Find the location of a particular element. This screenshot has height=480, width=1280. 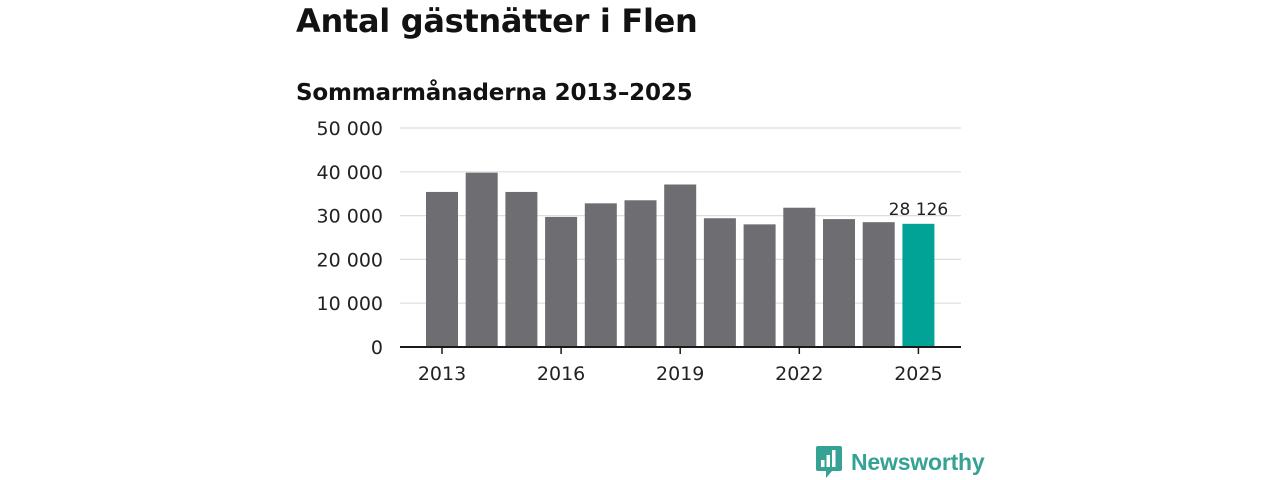

x-tick-label: 2016 is located at coordinates (561, 374).